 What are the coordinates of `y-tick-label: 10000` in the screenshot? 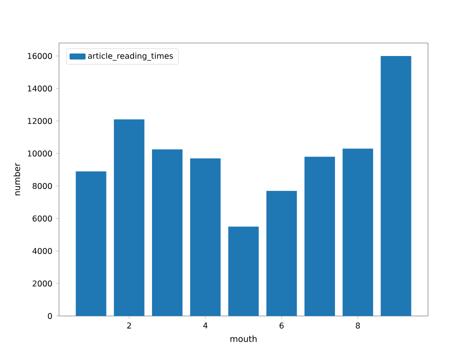 It's located at (40, 153).